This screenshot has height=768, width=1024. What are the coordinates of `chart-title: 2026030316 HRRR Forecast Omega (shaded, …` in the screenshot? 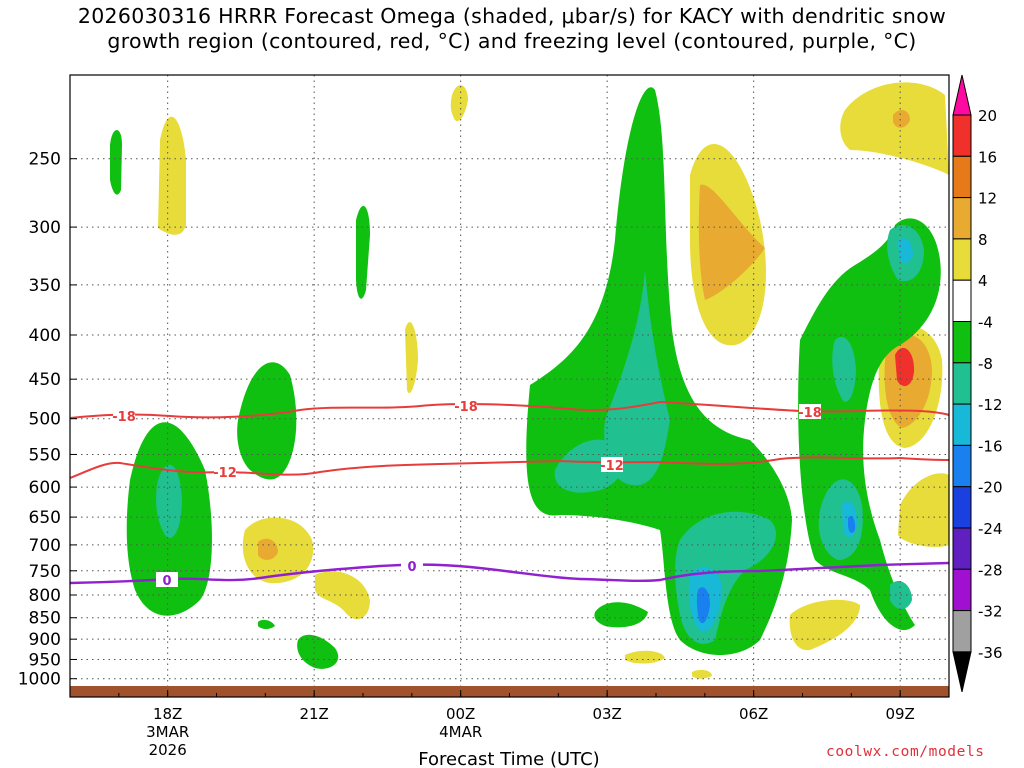 It's located at (512, 29).